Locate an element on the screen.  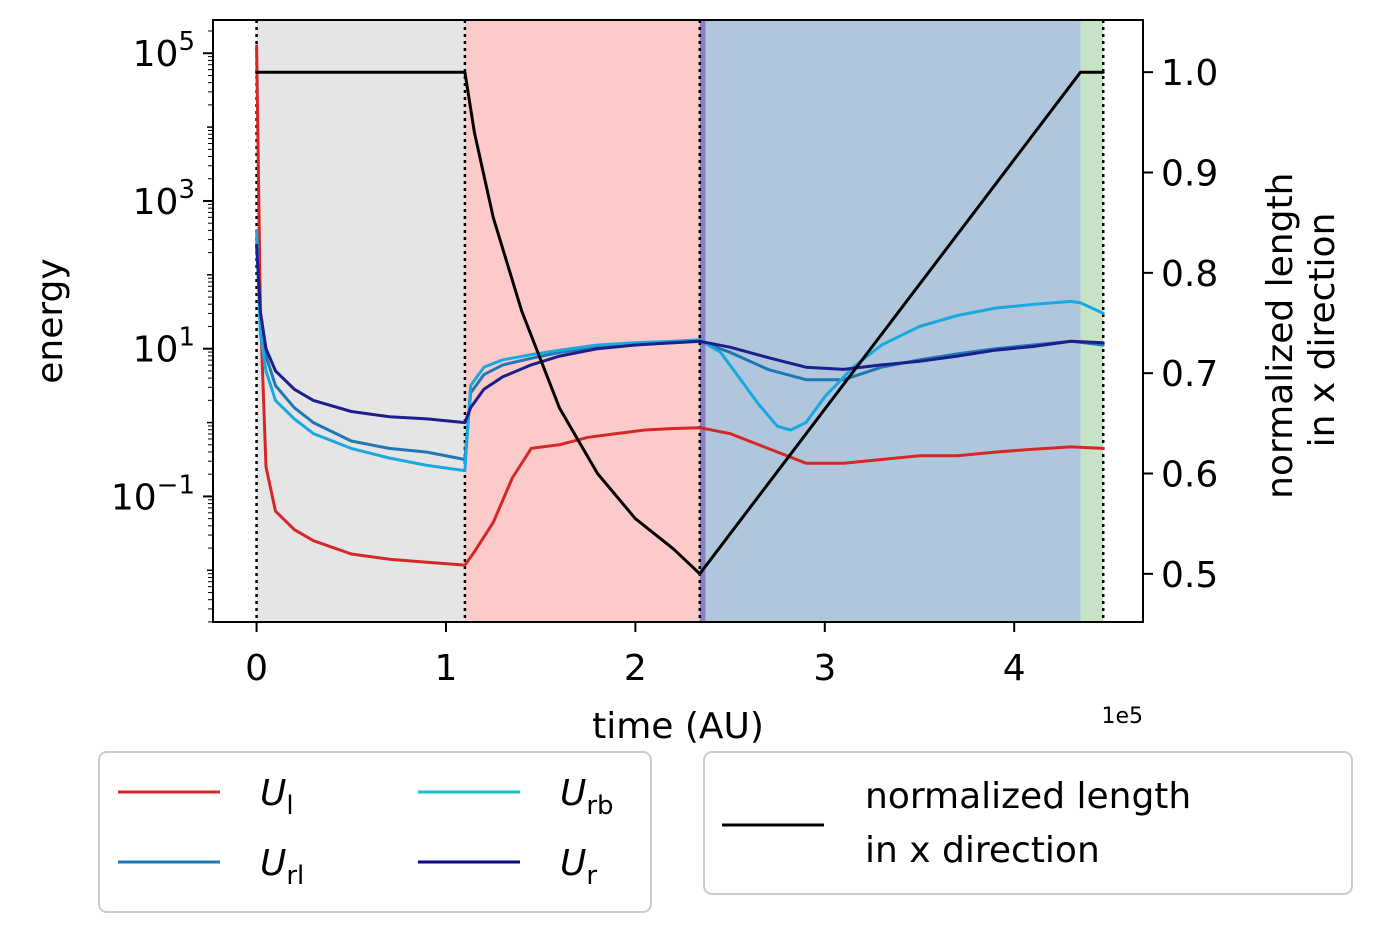
x-tick-label: 0 is located at coordinates (256, 668).